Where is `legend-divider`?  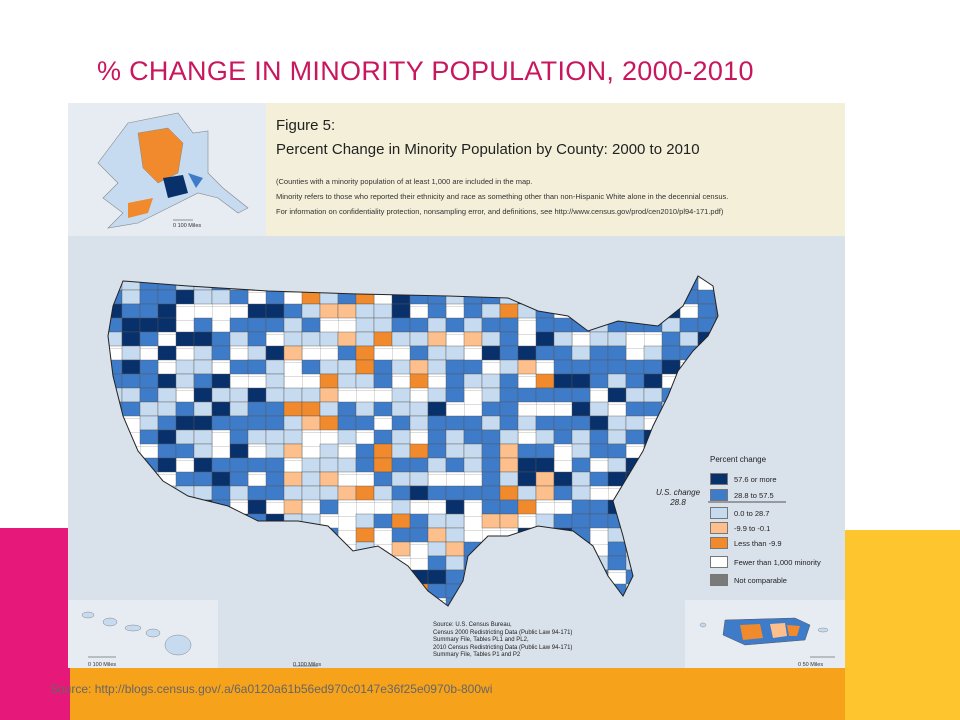 legend-divider is located at coordinates (747, 502).